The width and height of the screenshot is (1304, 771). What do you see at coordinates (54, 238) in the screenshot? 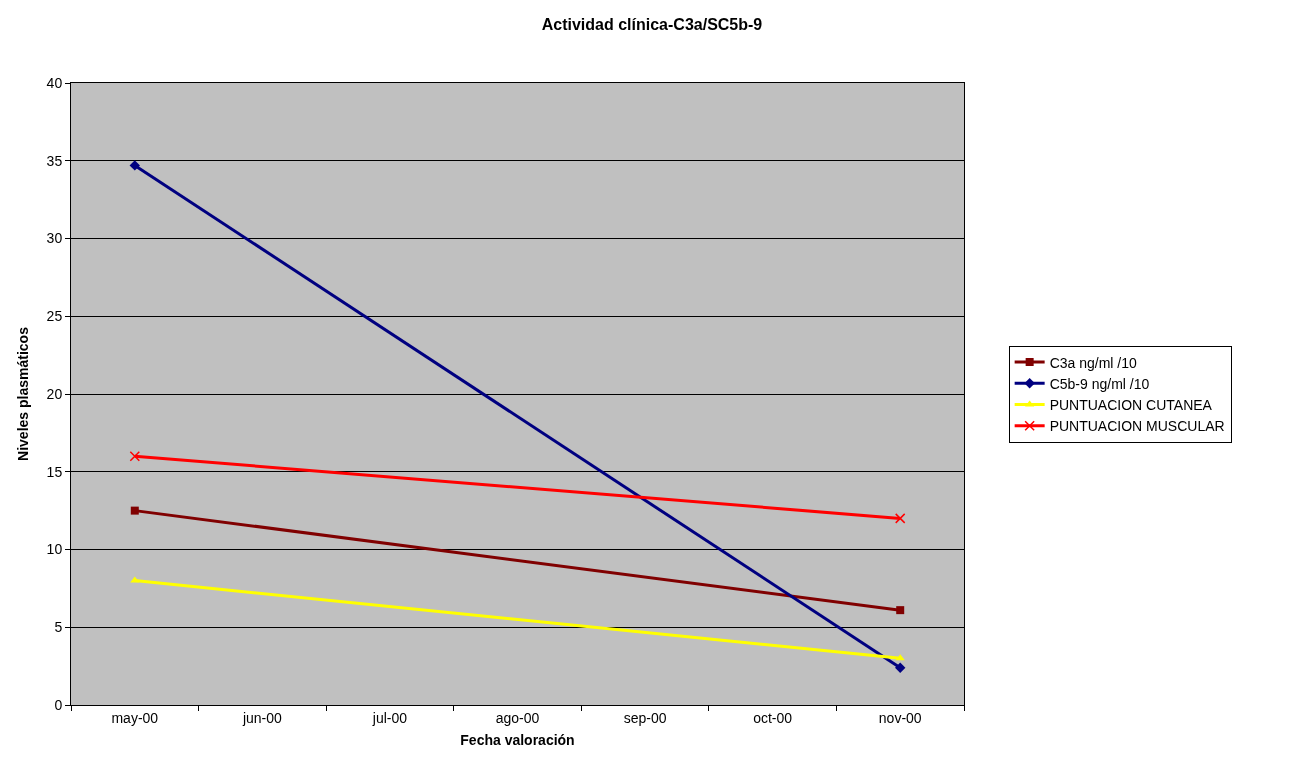
I see `y-tick-label: 30` at bounding box center [54, 238].